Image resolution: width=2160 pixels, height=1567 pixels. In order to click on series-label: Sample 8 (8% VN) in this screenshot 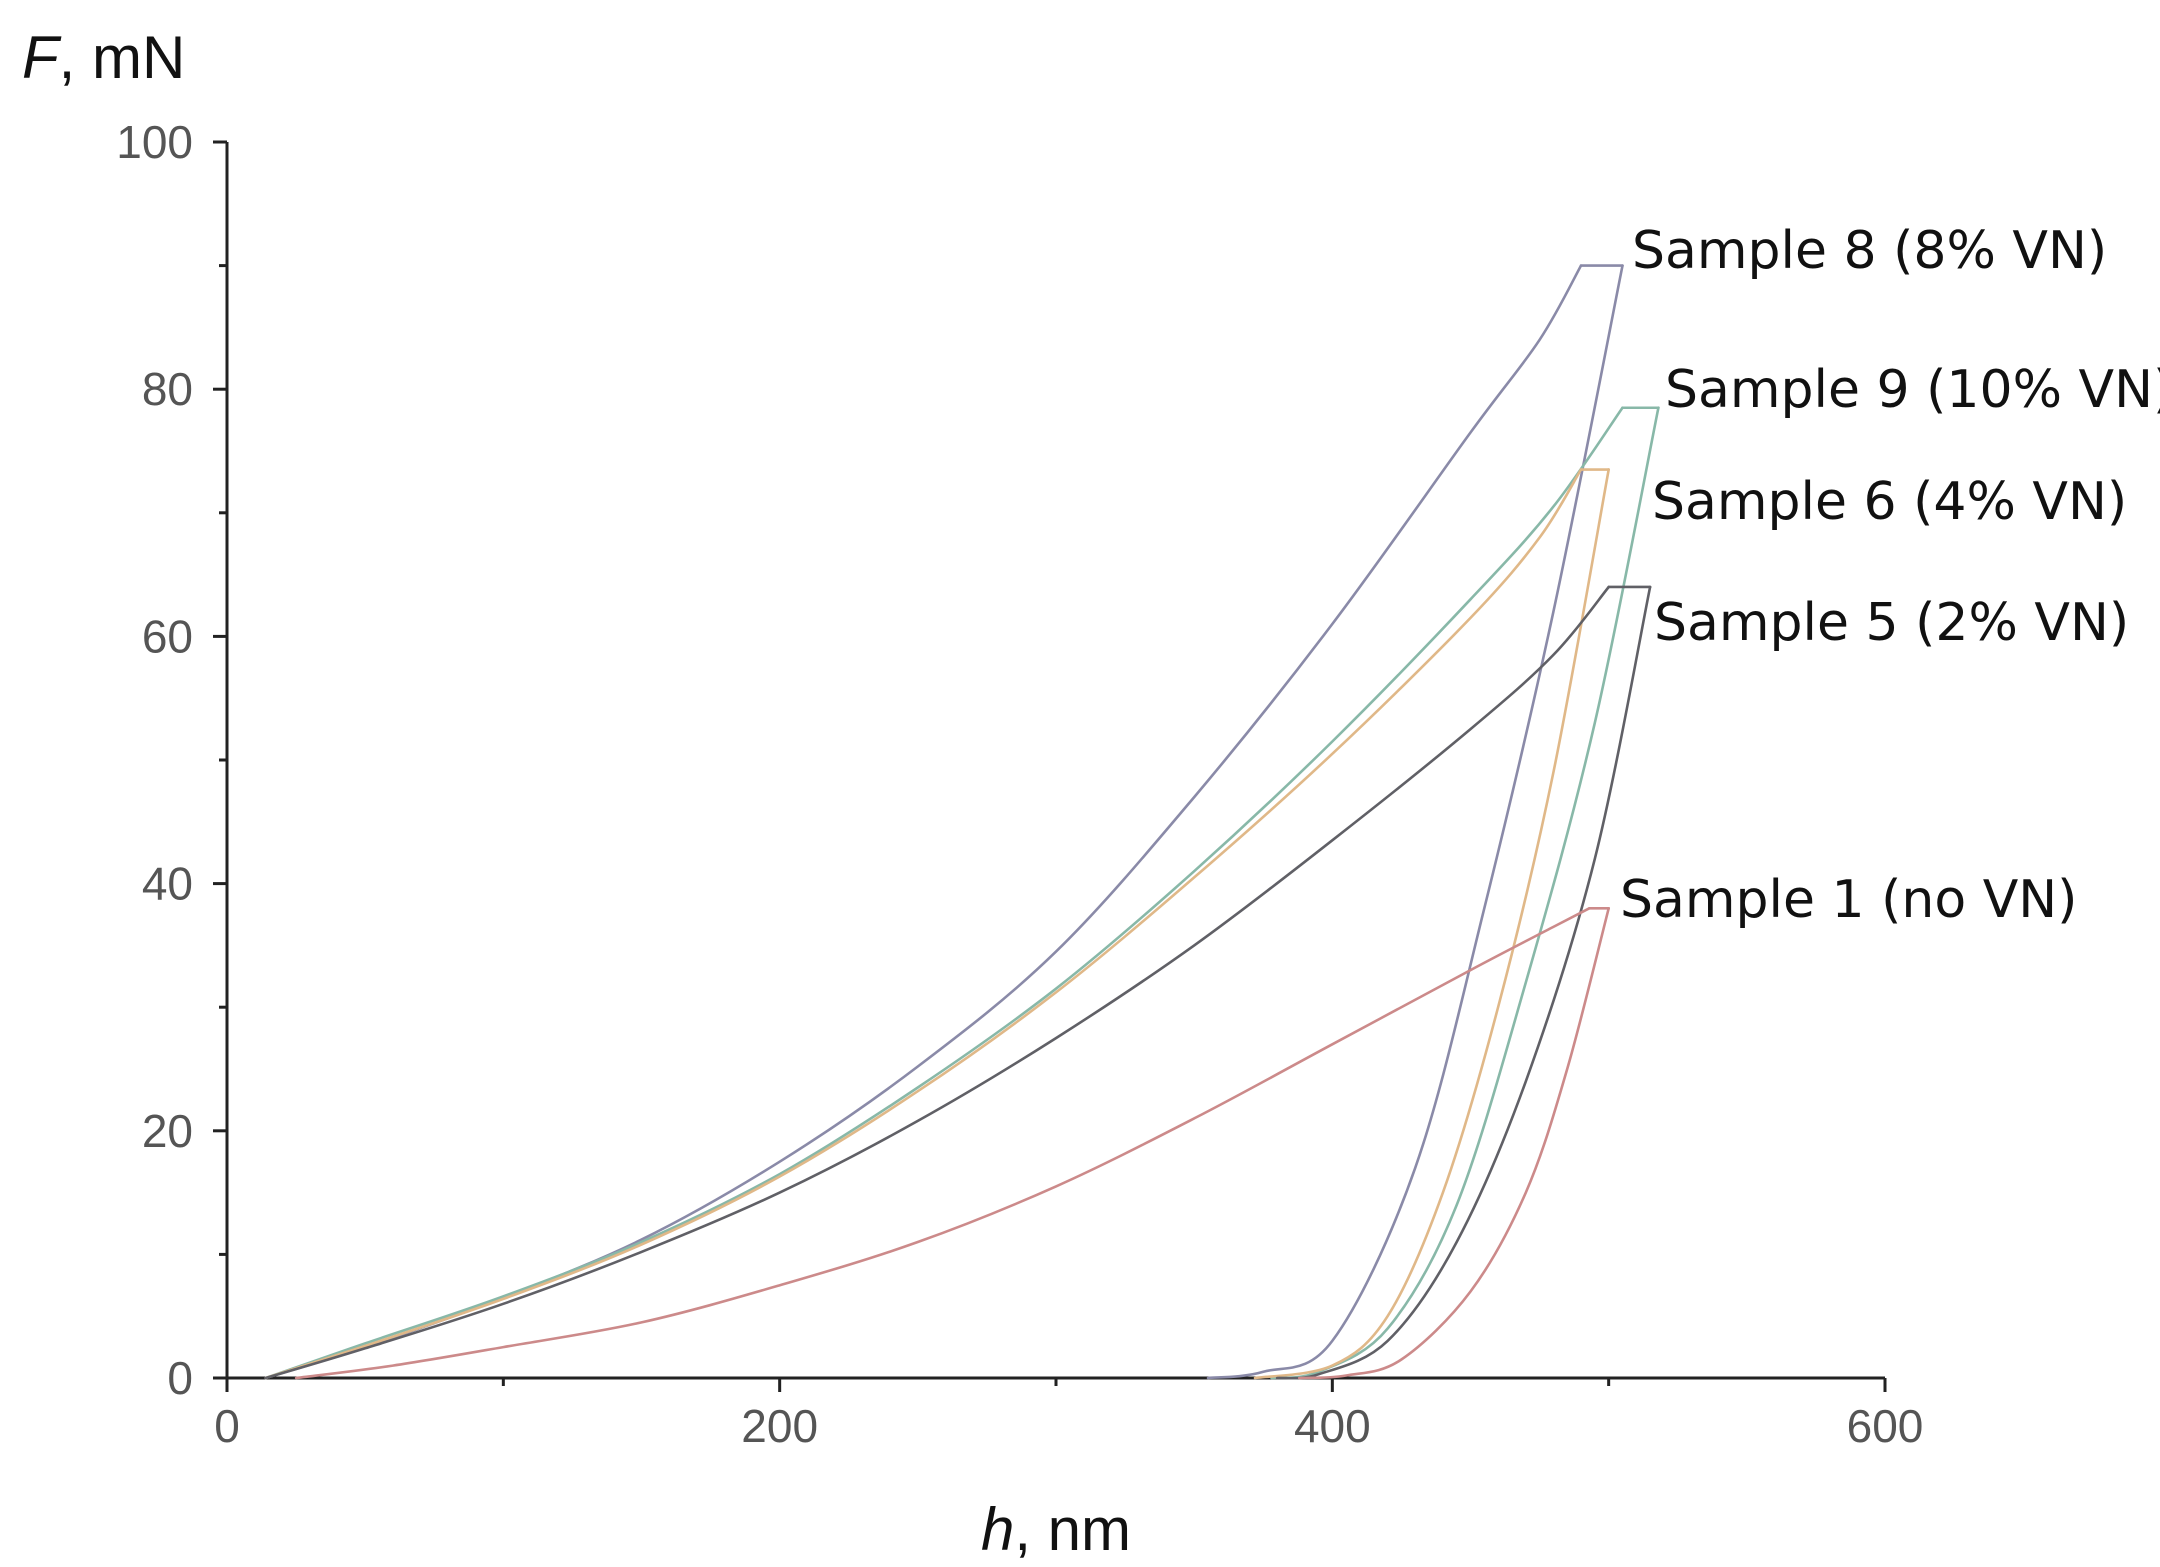, I will do `click(1869, 251)`.